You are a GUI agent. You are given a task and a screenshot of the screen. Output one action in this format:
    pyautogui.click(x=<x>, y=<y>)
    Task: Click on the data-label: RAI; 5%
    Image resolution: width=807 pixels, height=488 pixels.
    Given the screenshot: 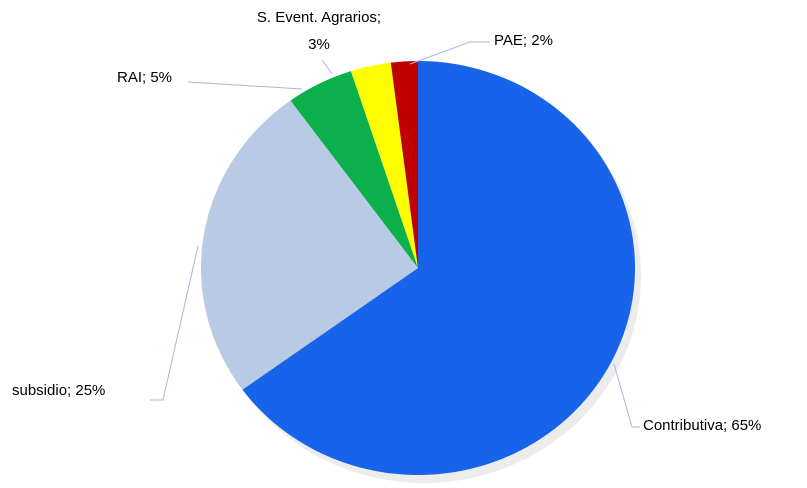 What is the action you would take?
    pyautogui.click(x=145, y=77)
    